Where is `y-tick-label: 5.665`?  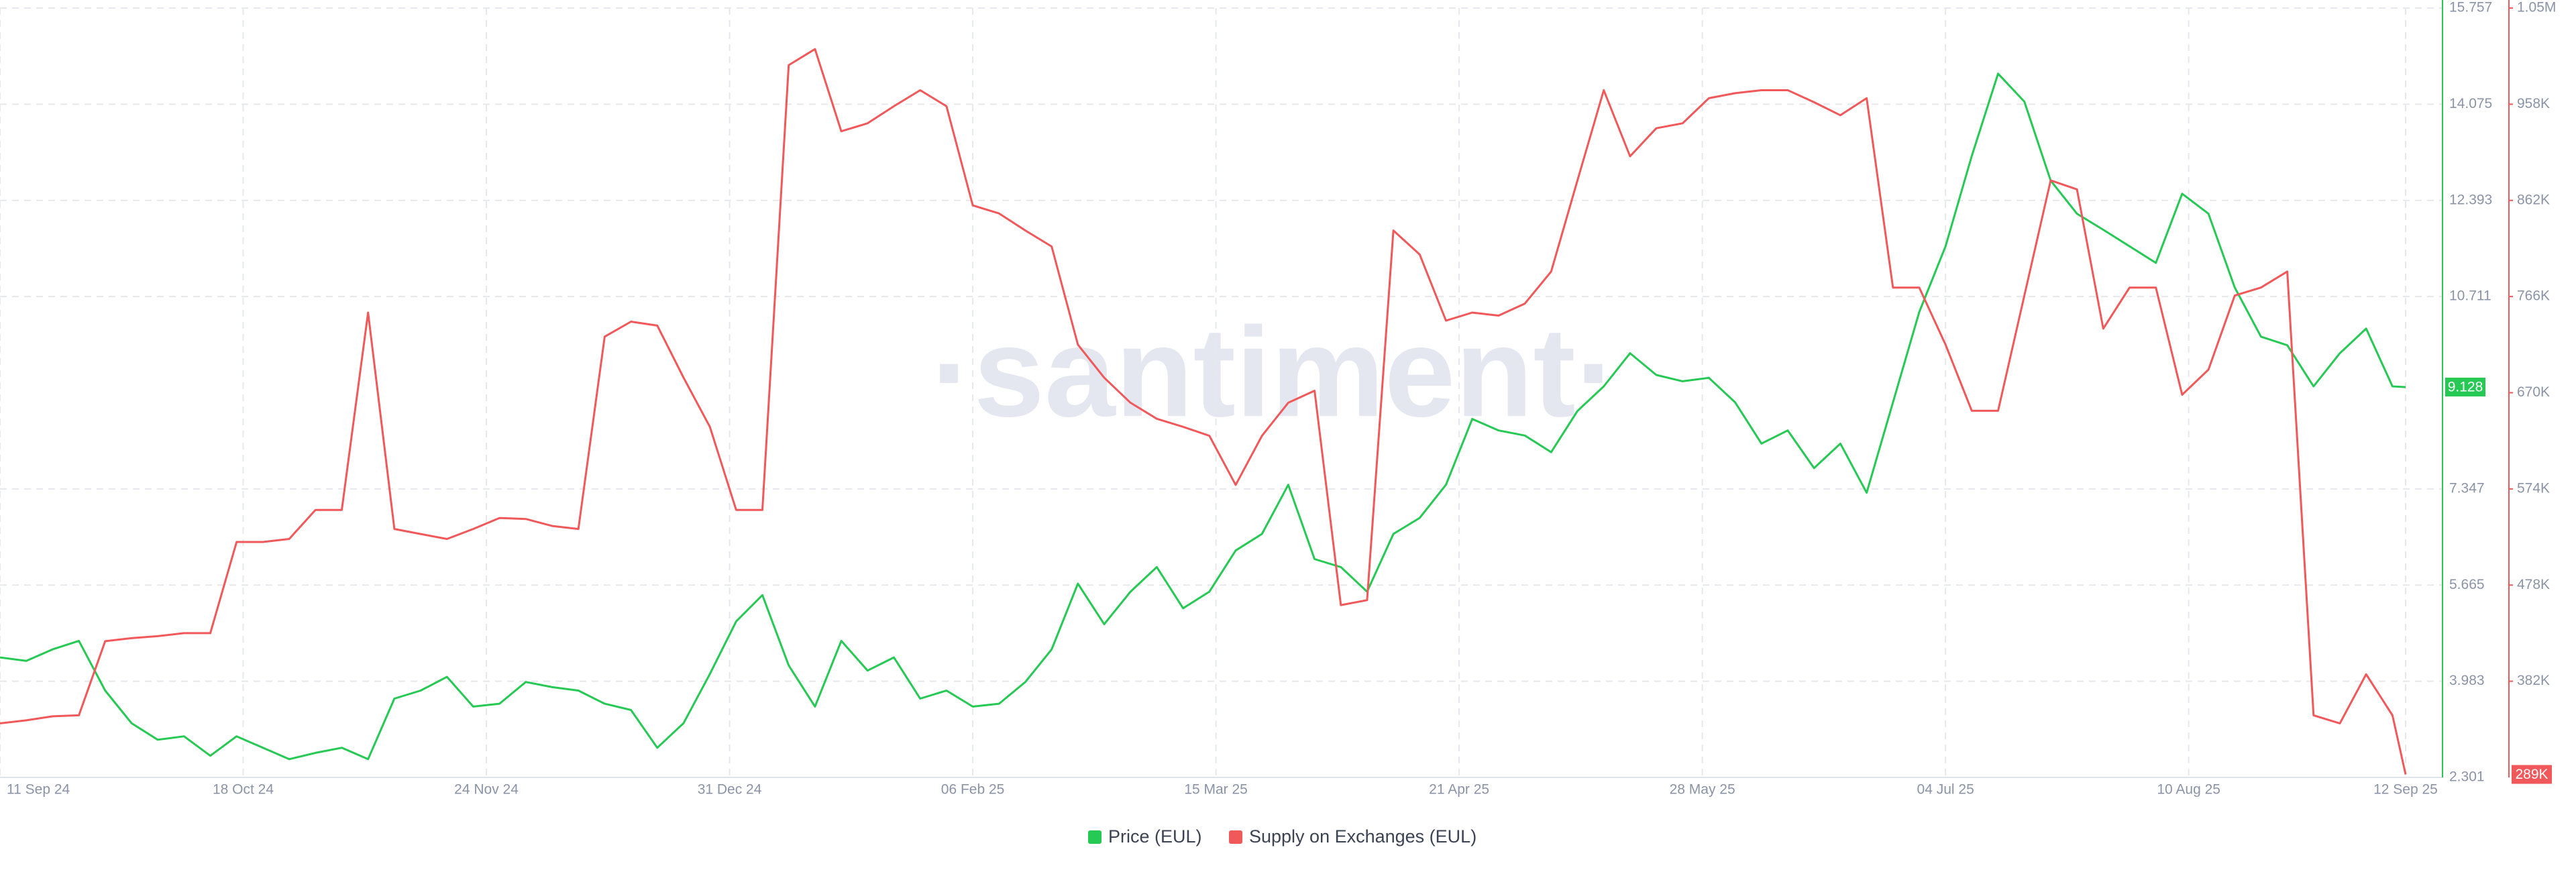 y-tick-label: 5.665 is located at coordinates (2467, 584).